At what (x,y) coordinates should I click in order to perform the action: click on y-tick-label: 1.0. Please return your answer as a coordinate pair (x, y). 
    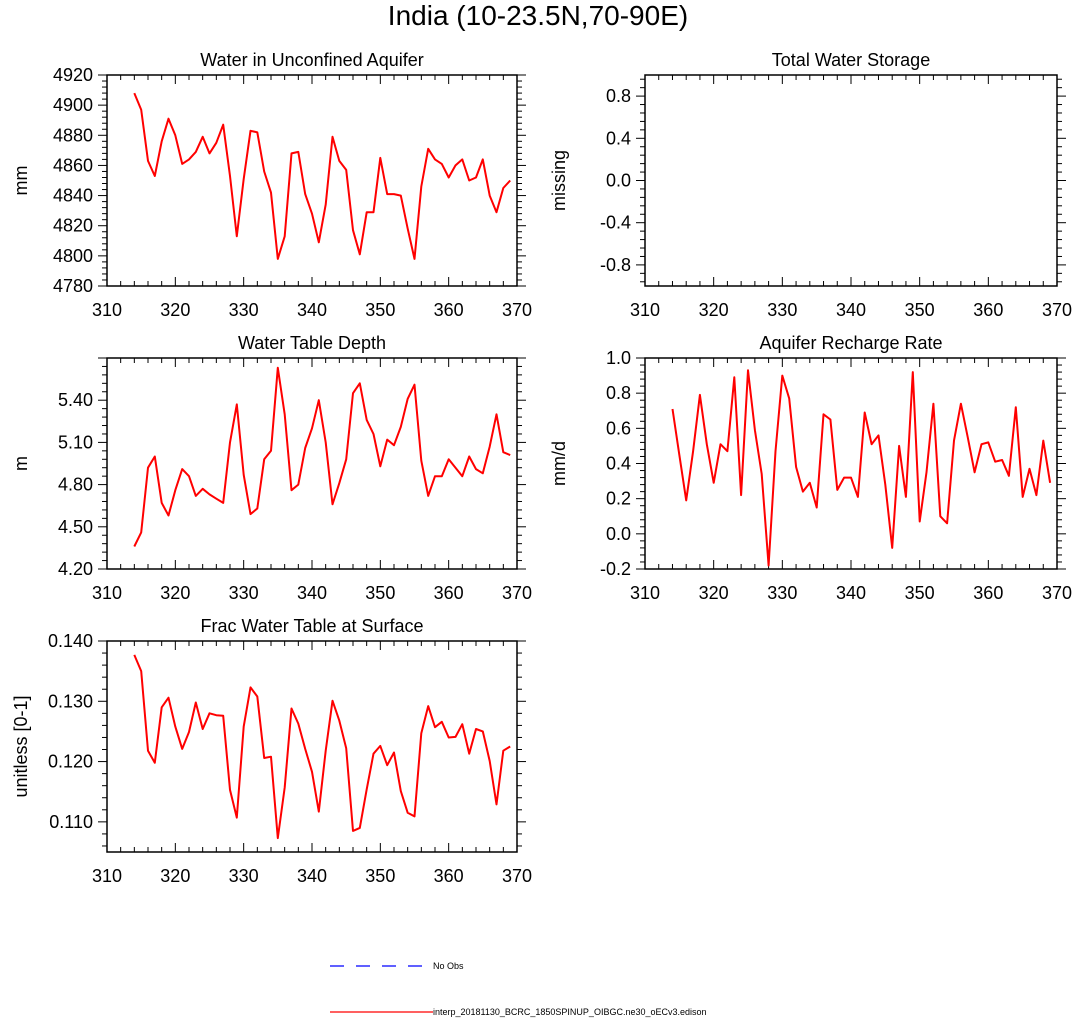
    Looking at the image, I should click on (618, 358).